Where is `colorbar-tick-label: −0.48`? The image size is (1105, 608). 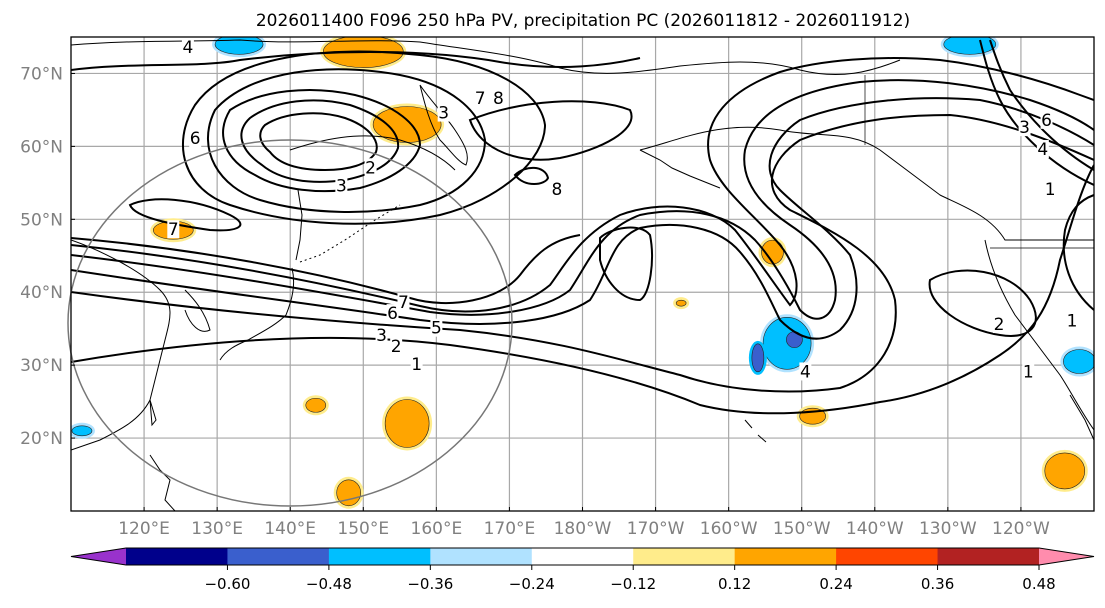
colorbar-tick-label: −0.48 is located at coordinates (329, 584).